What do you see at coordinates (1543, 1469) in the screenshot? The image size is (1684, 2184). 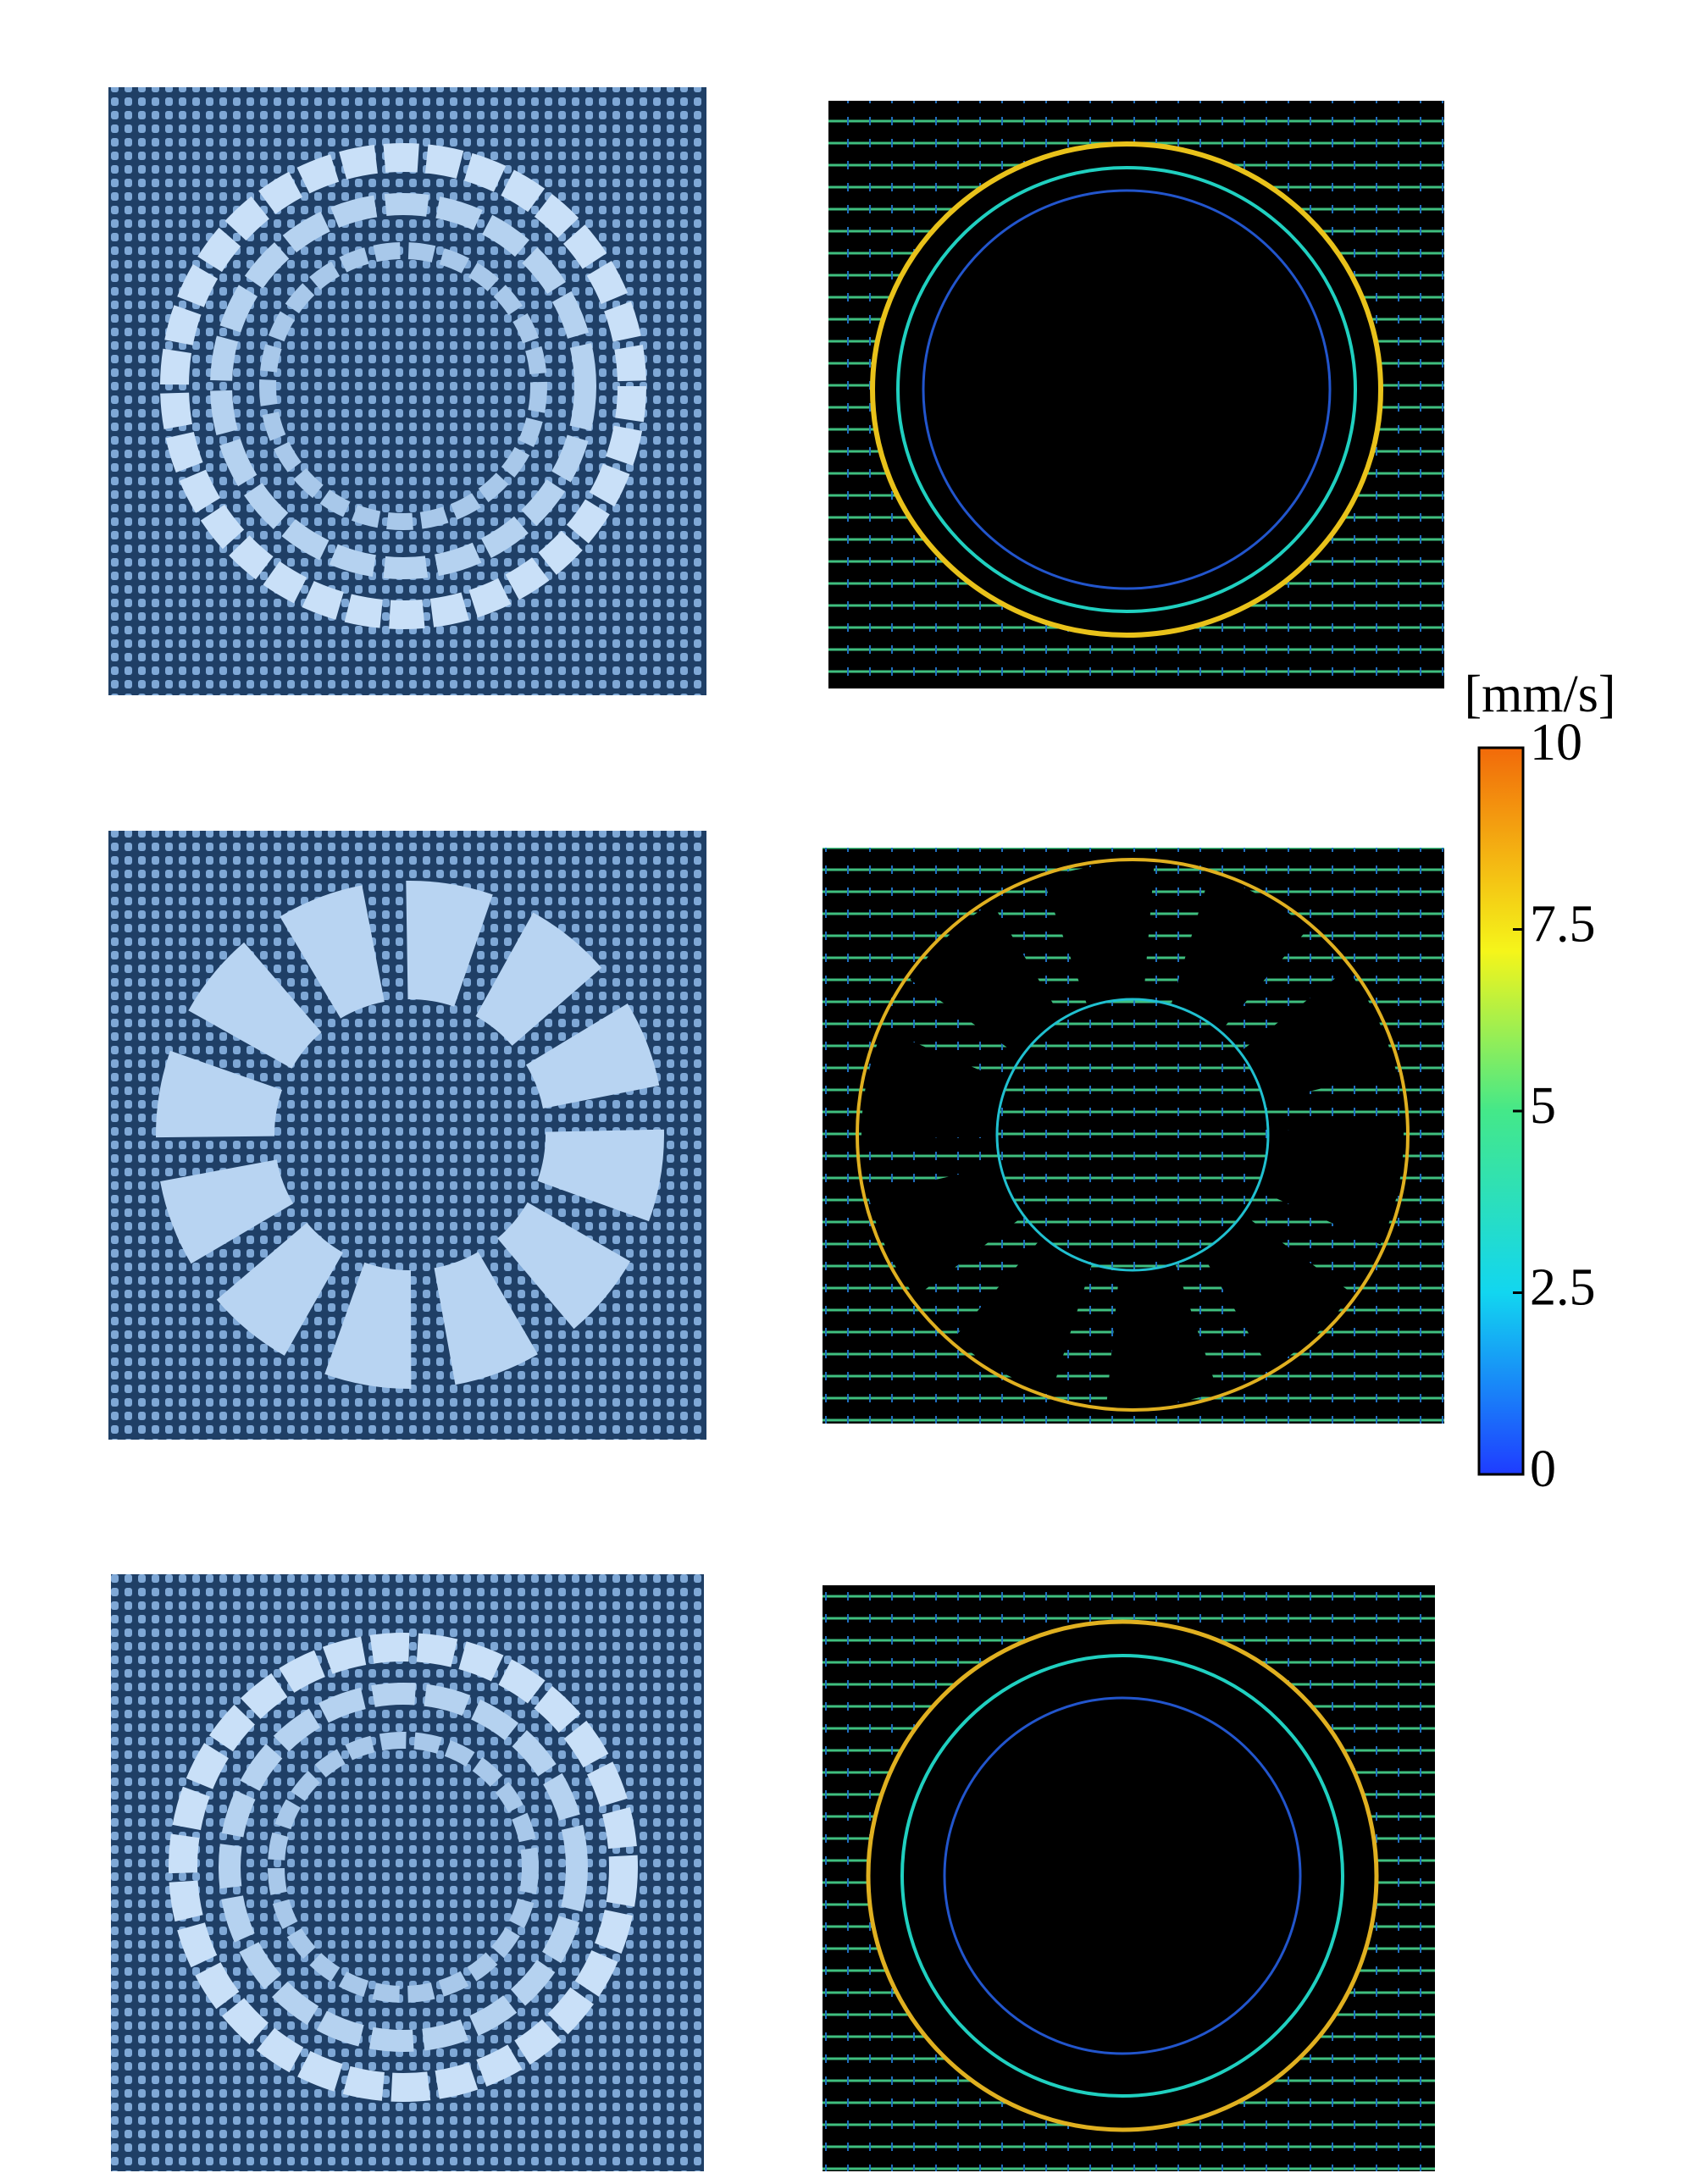 I see `colorbar-tick-label: 0` at bounding box center [1543, 1469].